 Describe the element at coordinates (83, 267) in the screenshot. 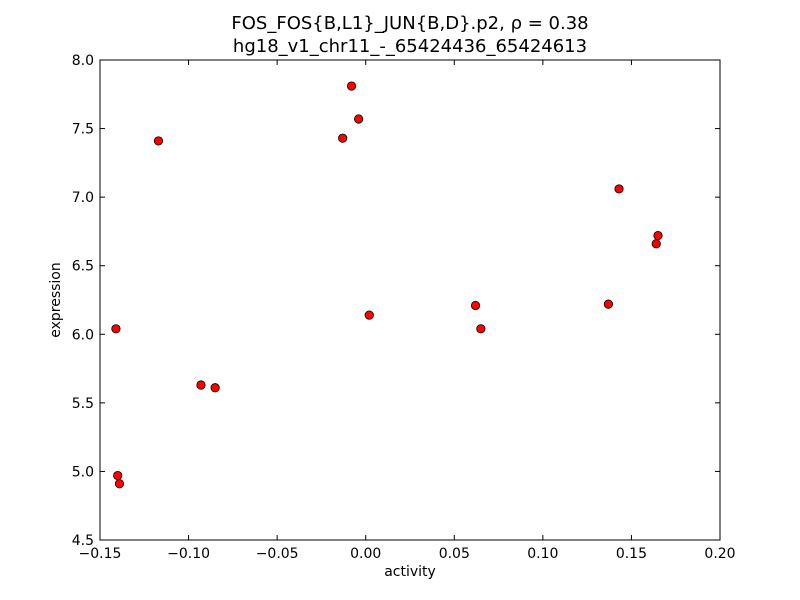

I see `y-tick-label: 6.5` at that location.